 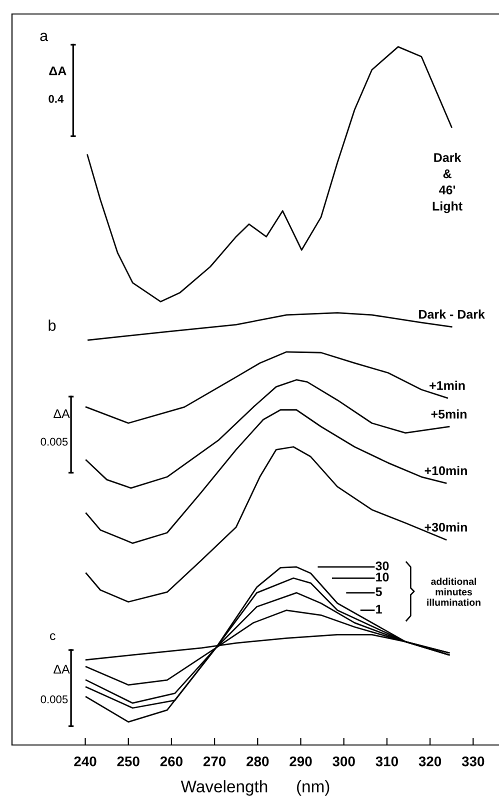 What do you see at coordinates (56, 98) in the screenshot?
I see `annotation: 0.4` at bounding box center [56, 98].